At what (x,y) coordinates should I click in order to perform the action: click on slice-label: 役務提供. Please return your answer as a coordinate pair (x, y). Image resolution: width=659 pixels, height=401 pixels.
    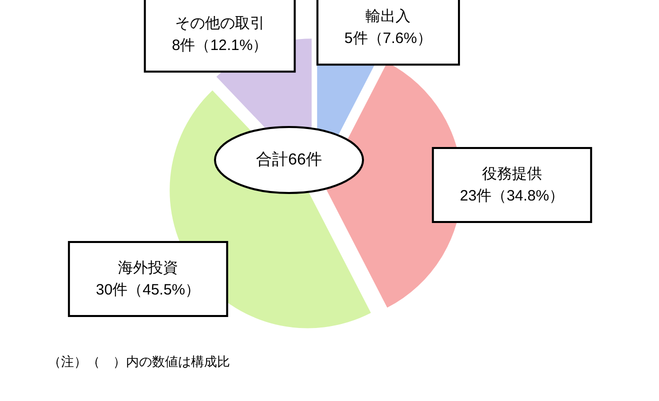
    Looking at the image, I should click on (512, 174).